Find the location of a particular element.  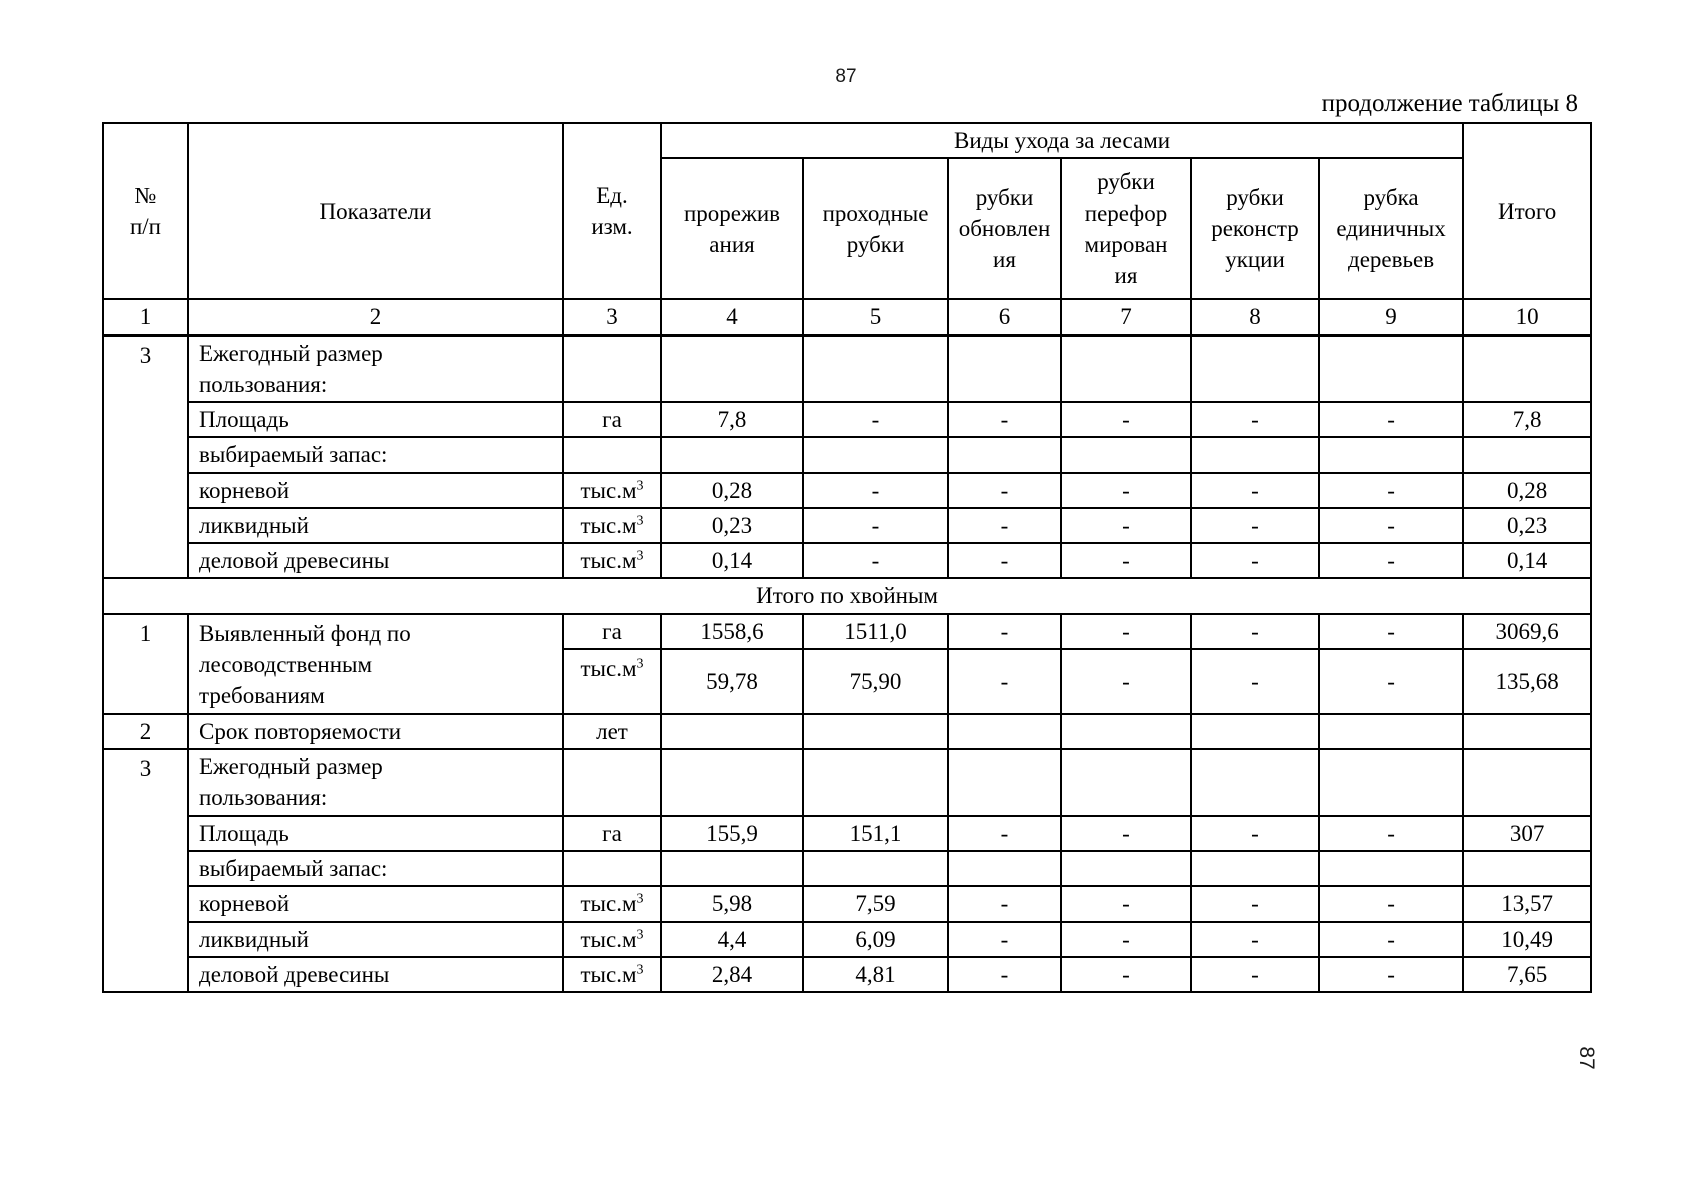

table-cell: 0,14 is located at coordinates (732, 561).